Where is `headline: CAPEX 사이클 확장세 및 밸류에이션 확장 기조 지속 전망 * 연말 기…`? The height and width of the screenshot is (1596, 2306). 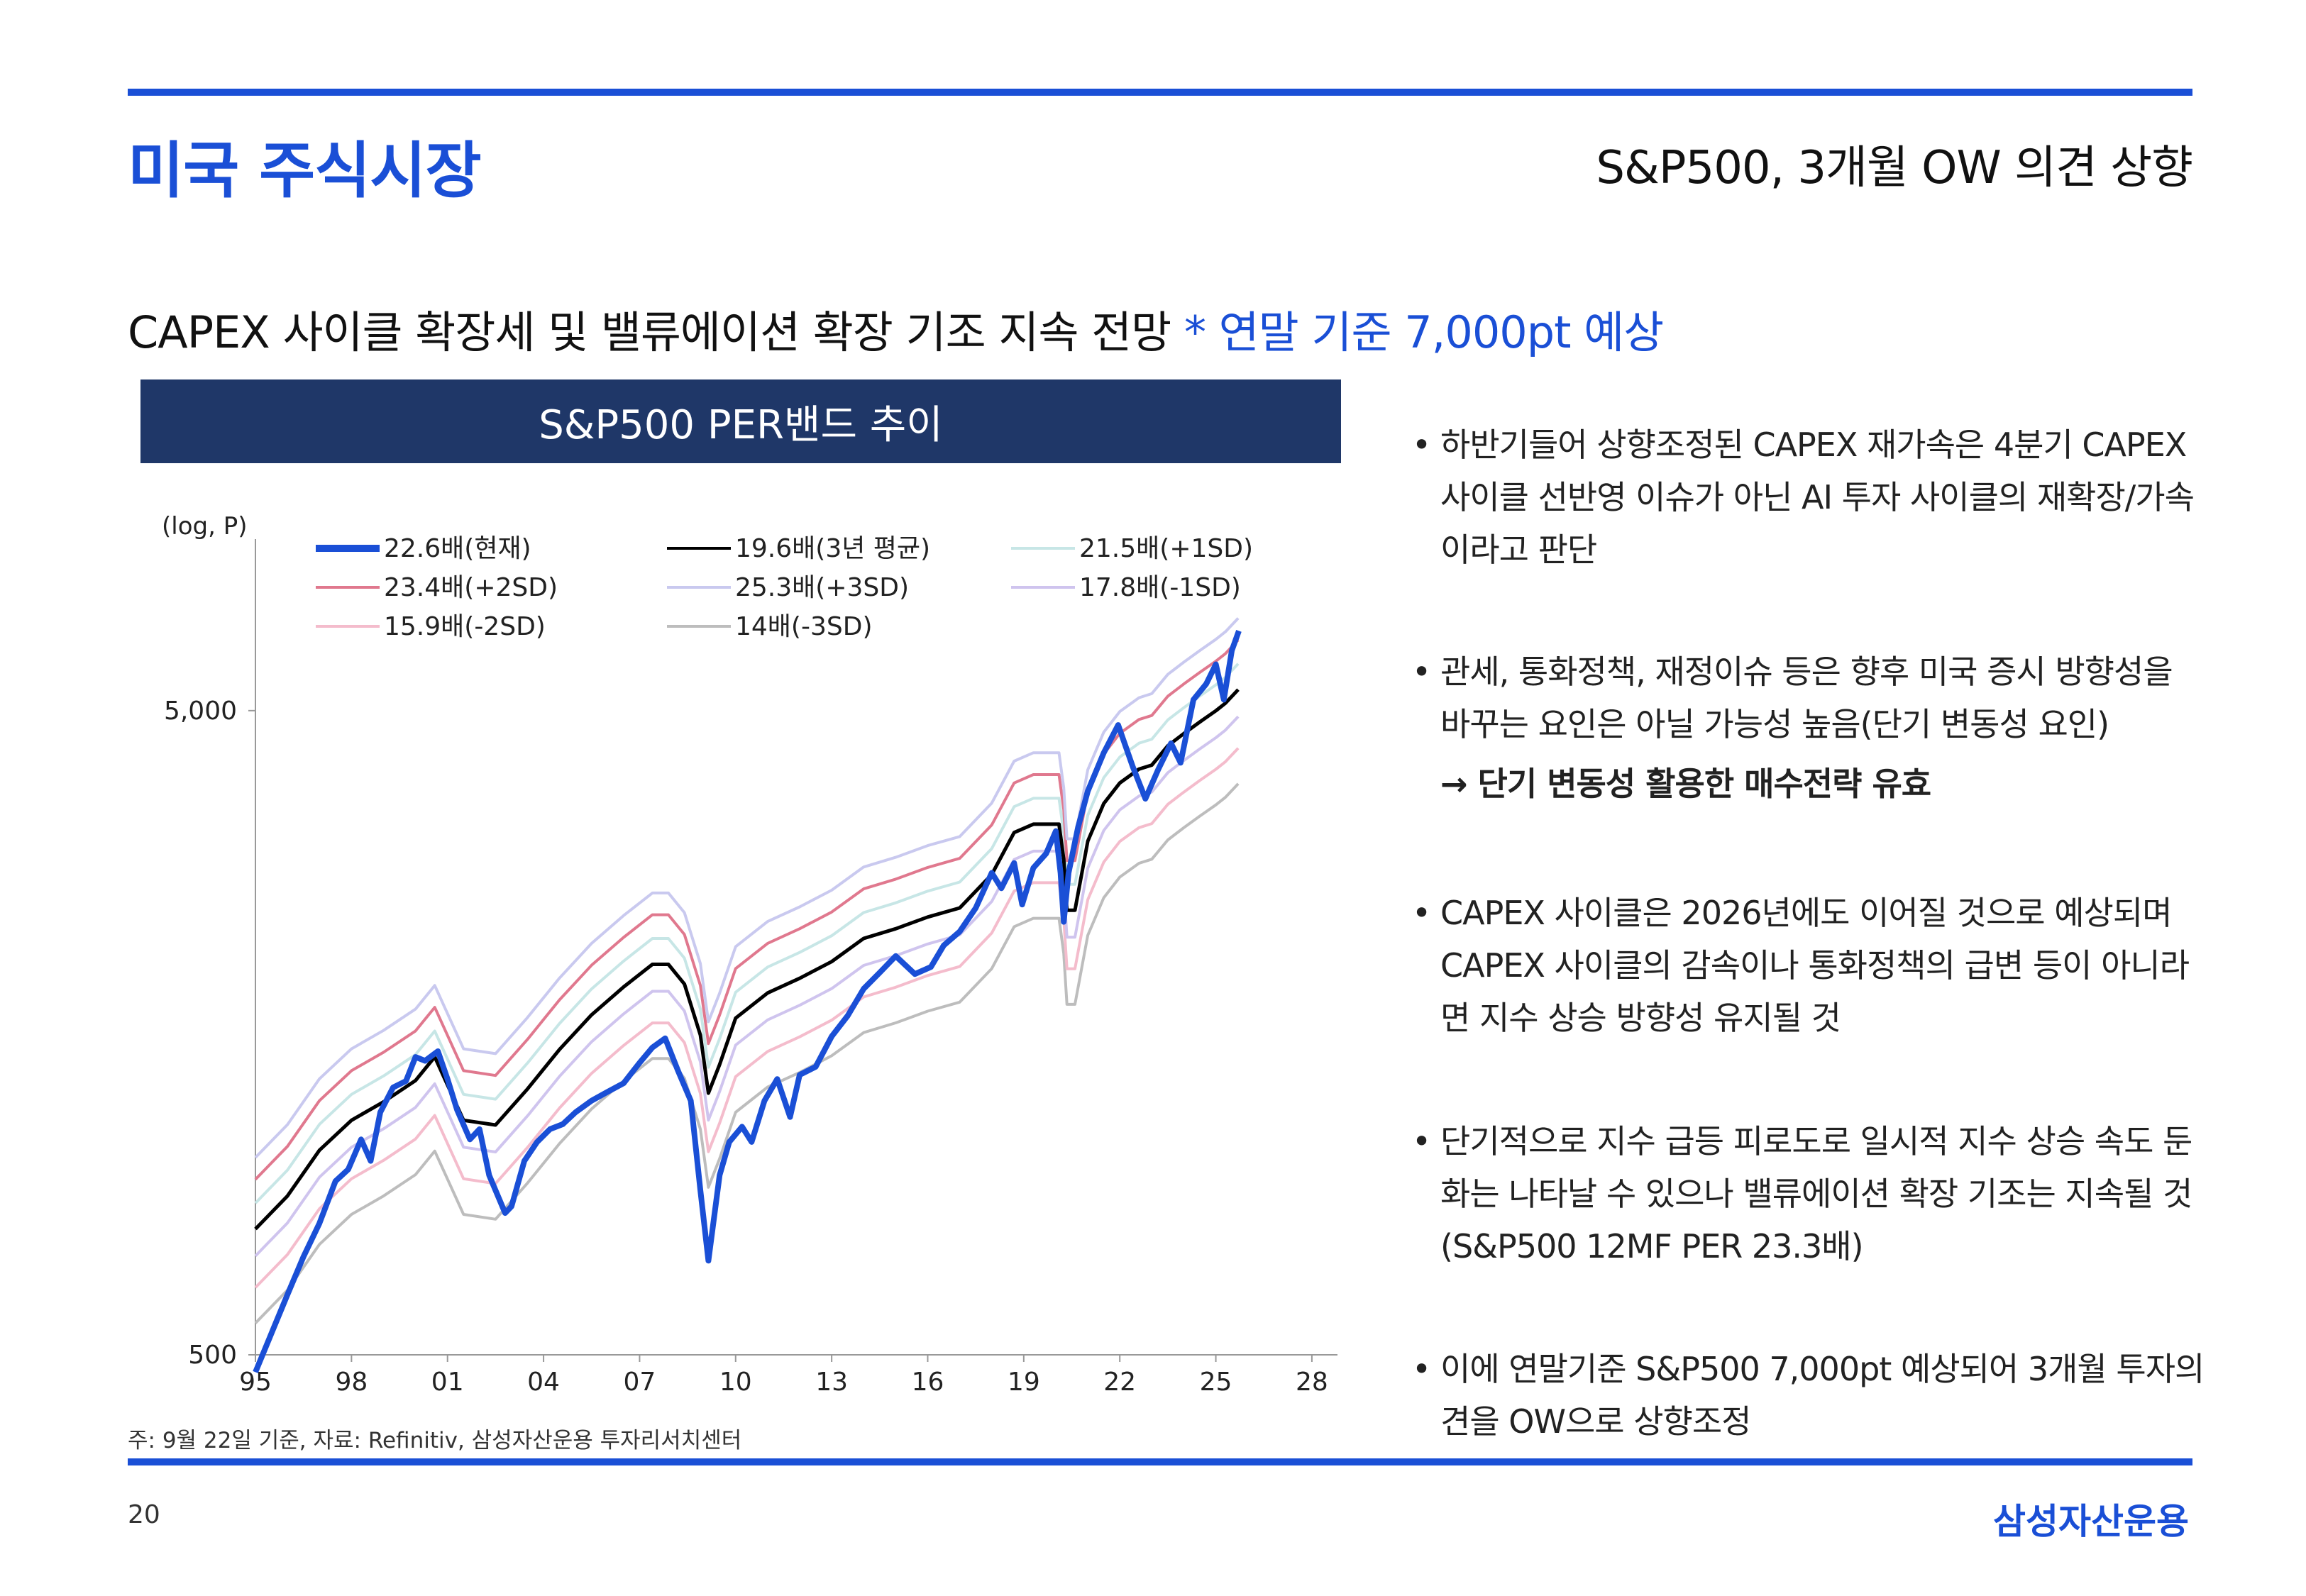 headline: CAPEX 사이클 확장세 및 밸류에이션 확장 기조 지속 전망 * 연말 기… is located at coordinates (896, 328).